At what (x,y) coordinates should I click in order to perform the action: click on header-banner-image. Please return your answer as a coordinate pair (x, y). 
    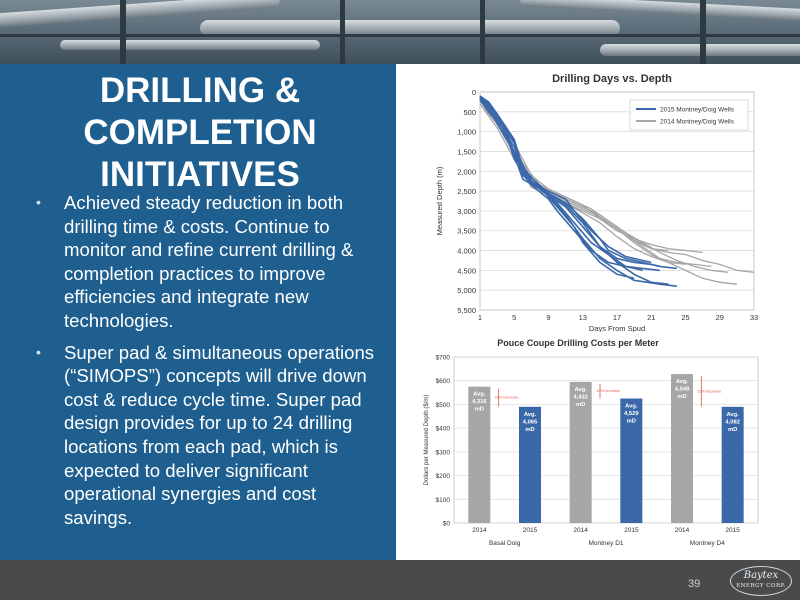
    Looking at the image, I should click on (400, 32).